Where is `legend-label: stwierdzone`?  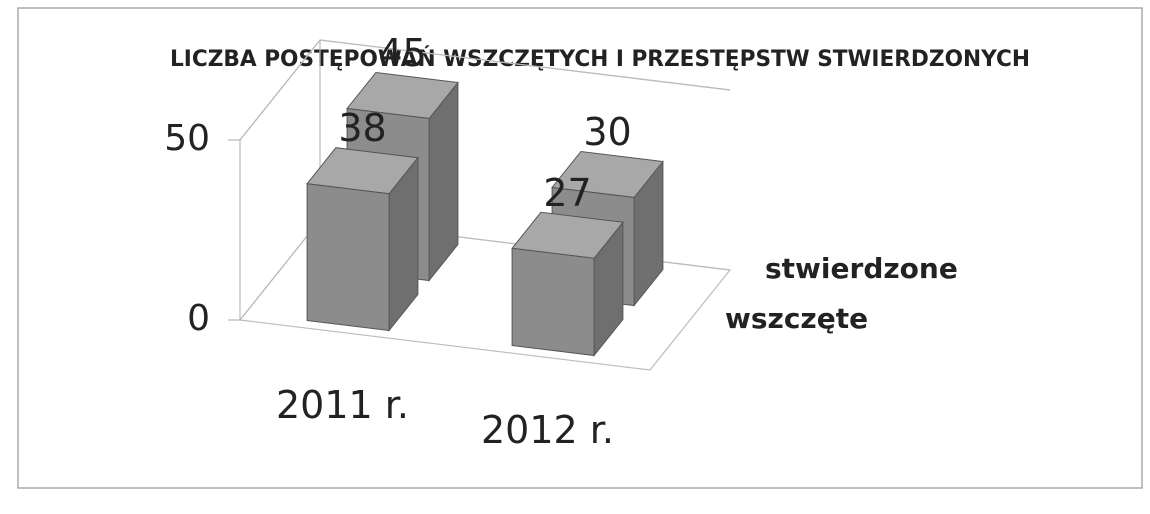 legend-label: stwierdzone is located at coordinates (861, 268).